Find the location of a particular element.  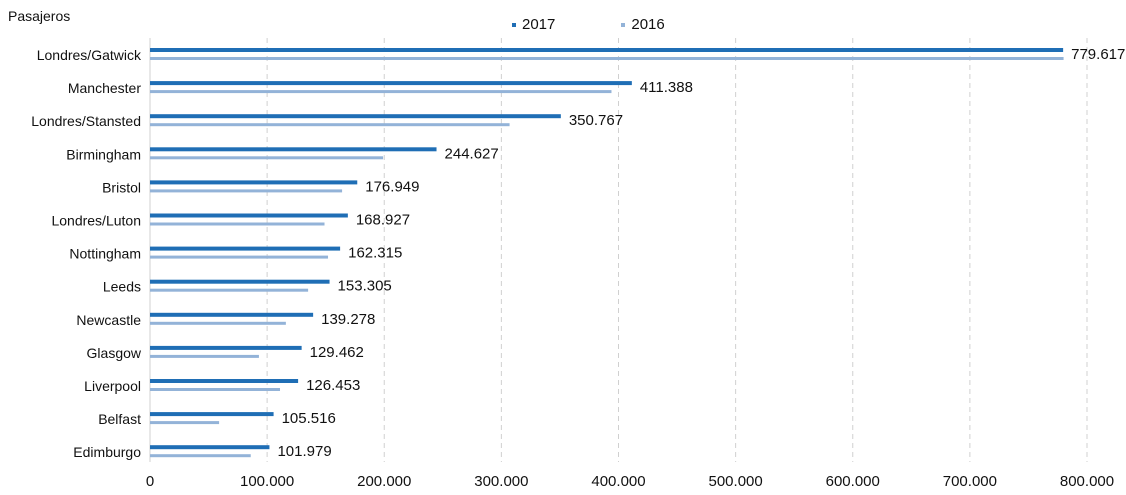

data-label-2017-5: 168.927 is located at coordinates (383, 220).